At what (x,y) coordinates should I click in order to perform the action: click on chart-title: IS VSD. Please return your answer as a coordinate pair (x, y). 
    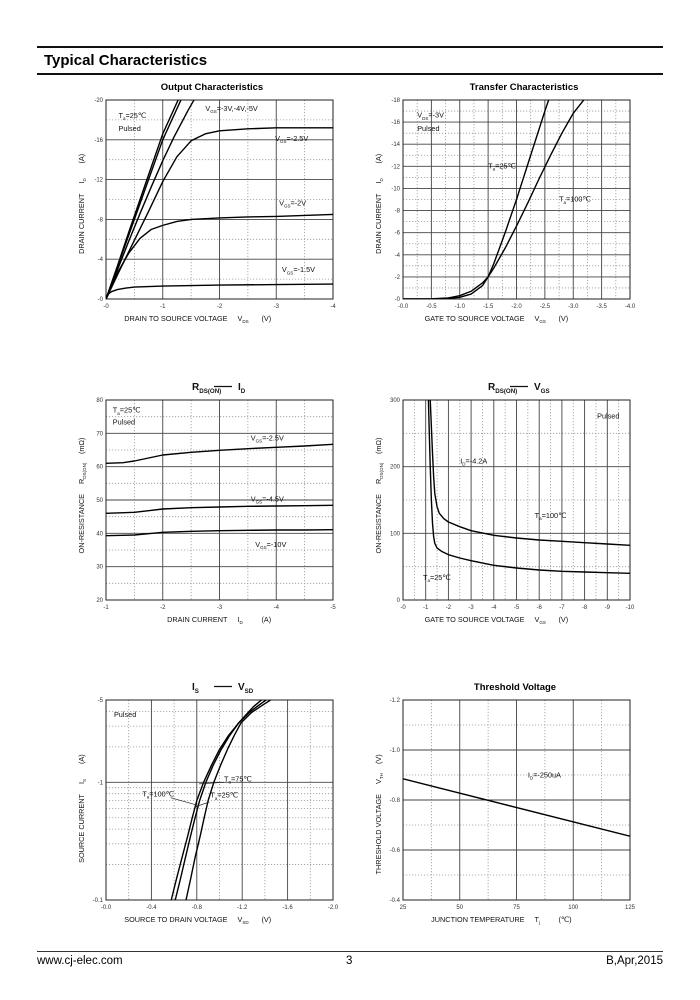
    Looking at the image, I should click on (223, 688).